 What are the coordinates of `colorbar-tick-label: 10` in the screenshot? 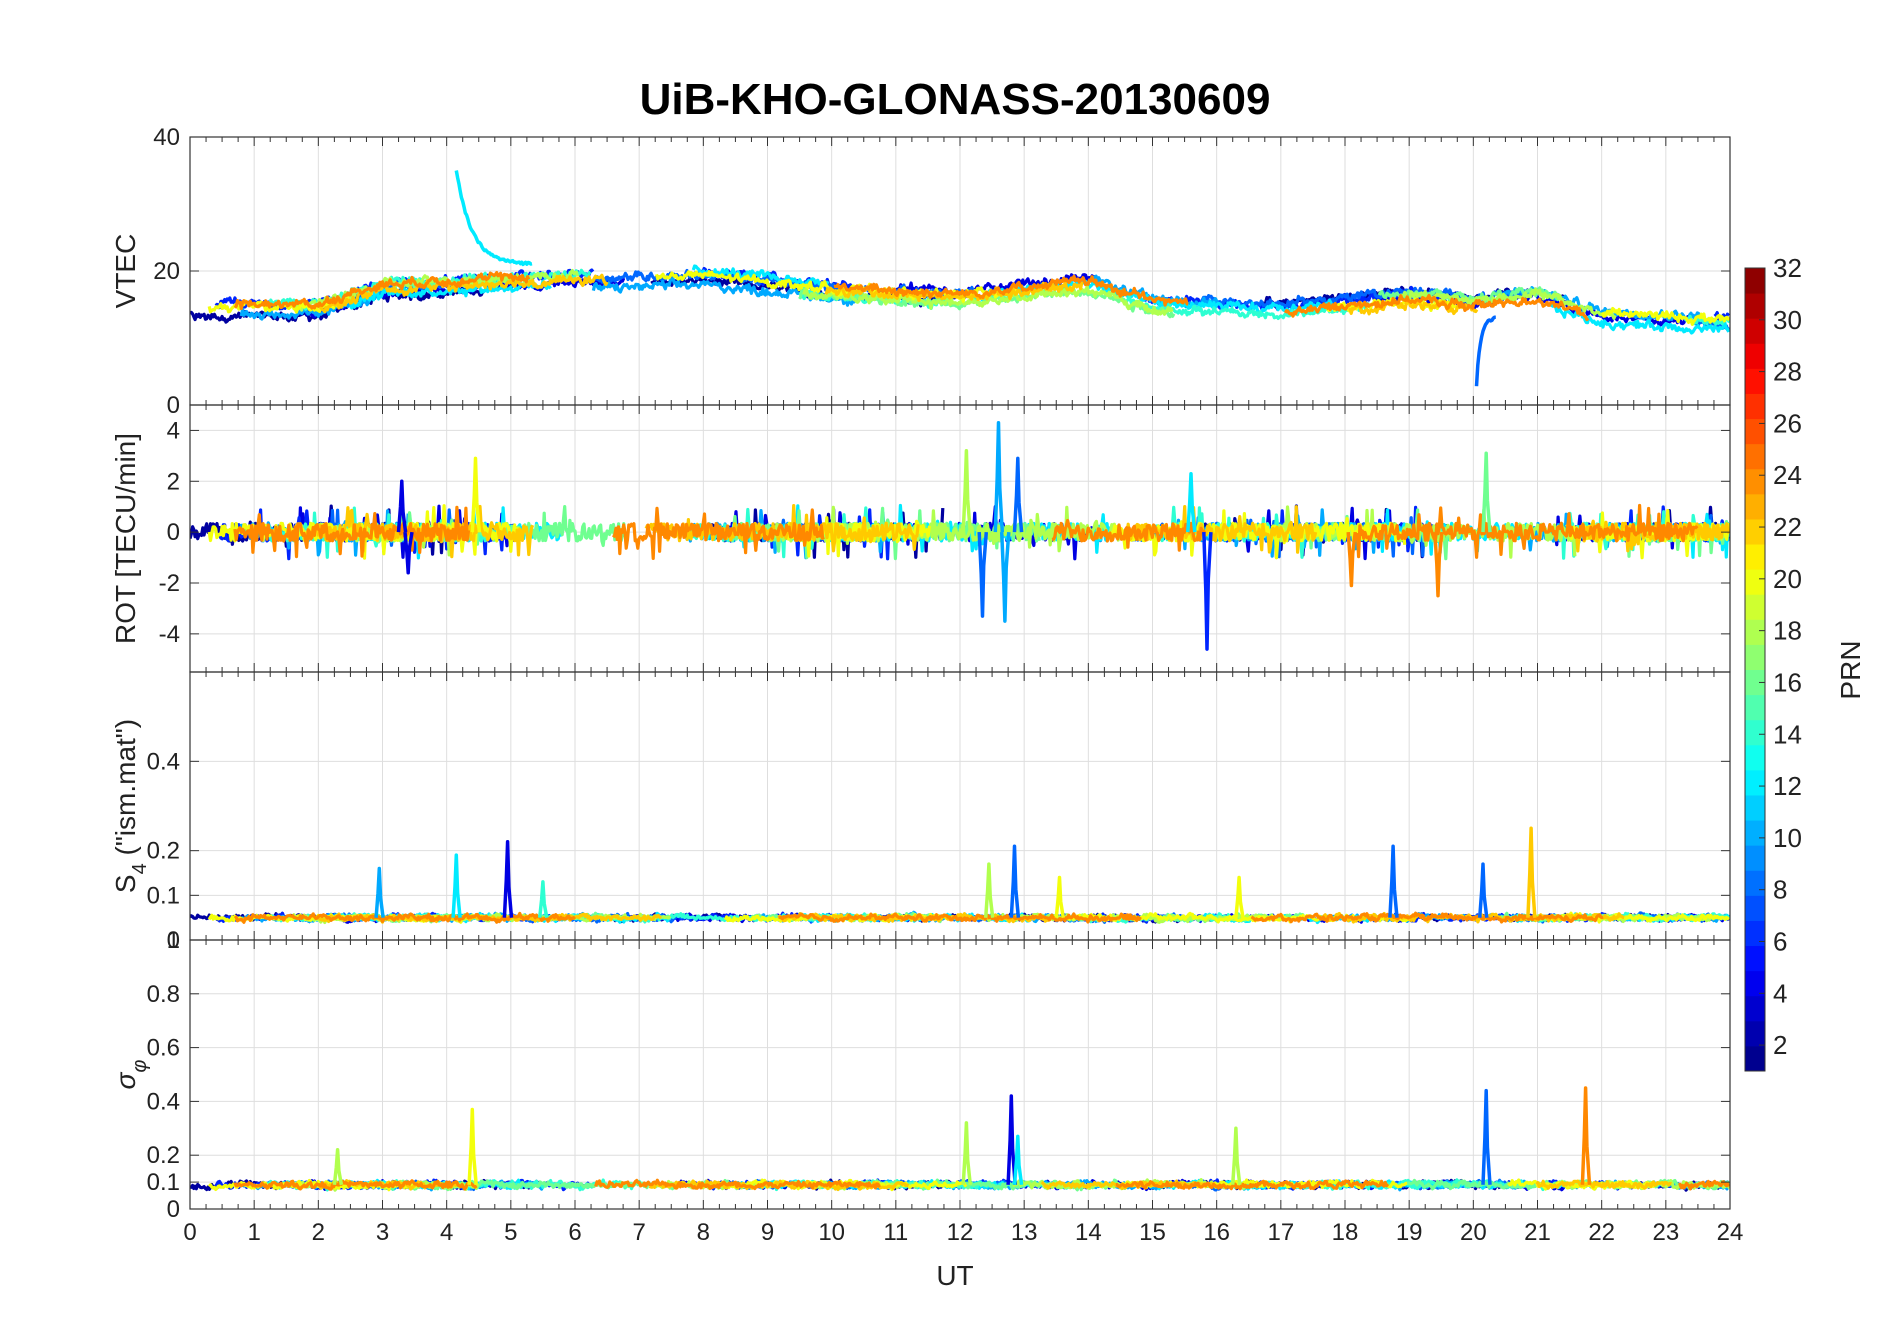 It's located at (1787, 838).